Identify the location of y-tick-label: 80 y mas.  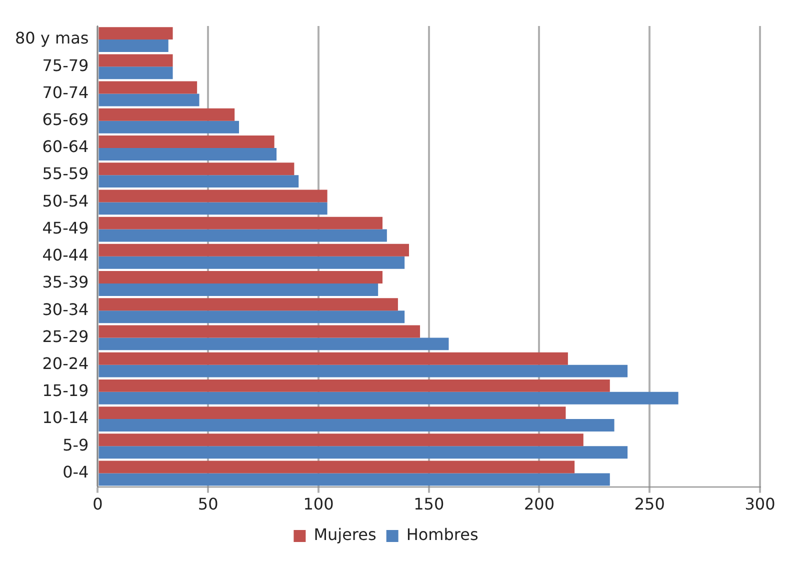
(51, 38).